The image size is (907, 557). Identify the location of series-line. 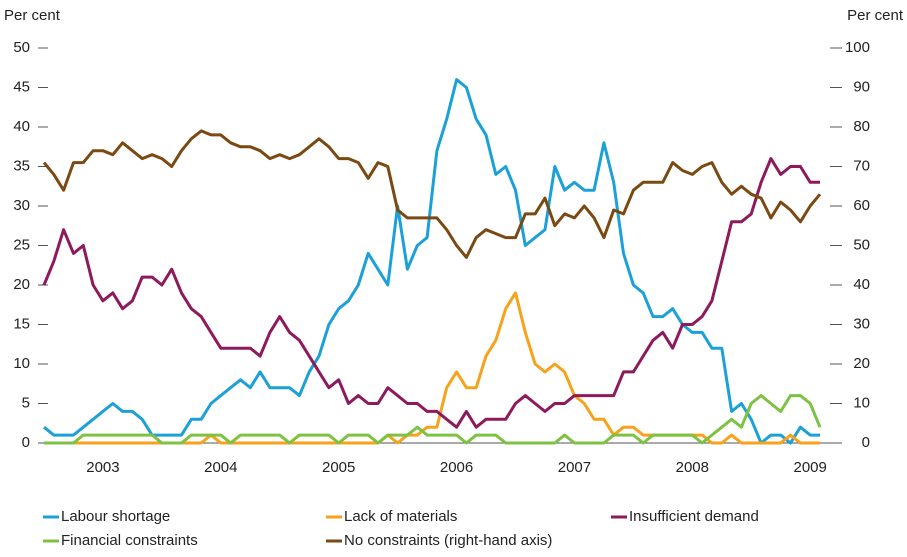
(433, 419).